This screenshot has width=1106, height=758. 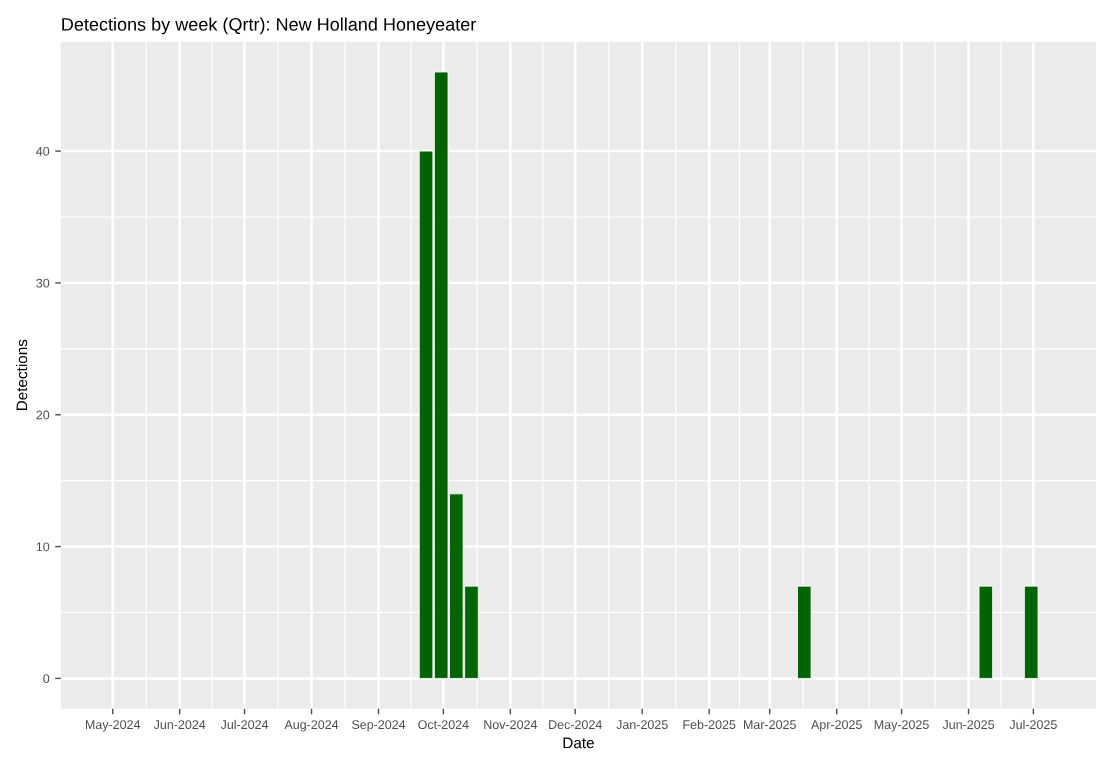 What do you see at coordinates (269, 26) in the screenshot?
I see `chart-title: Detections by week (Qrtr): New Holland Honeyeater` at bounding box center [269, 26].